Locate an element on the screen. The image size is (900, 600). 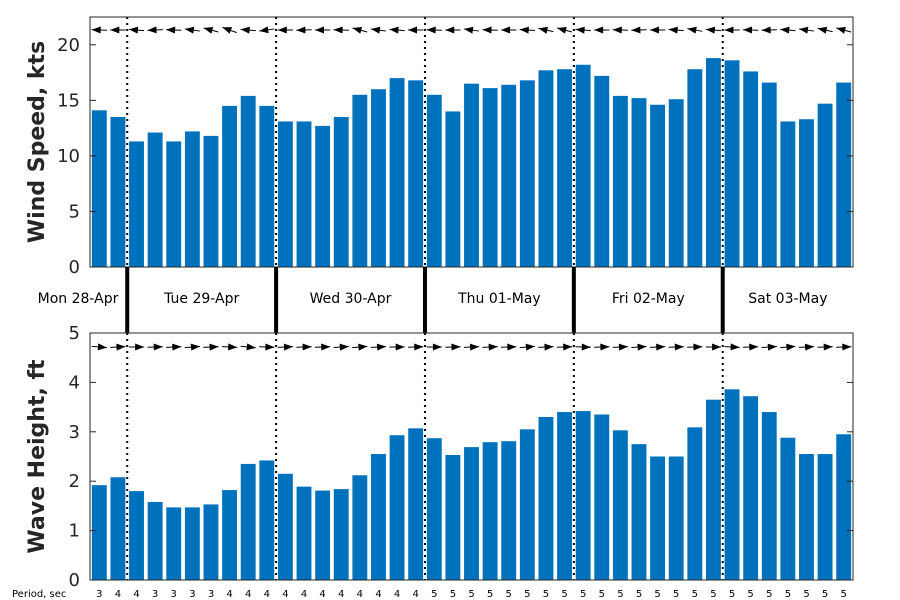
y-tick-label: 10 is located at coordinates (68, 156).